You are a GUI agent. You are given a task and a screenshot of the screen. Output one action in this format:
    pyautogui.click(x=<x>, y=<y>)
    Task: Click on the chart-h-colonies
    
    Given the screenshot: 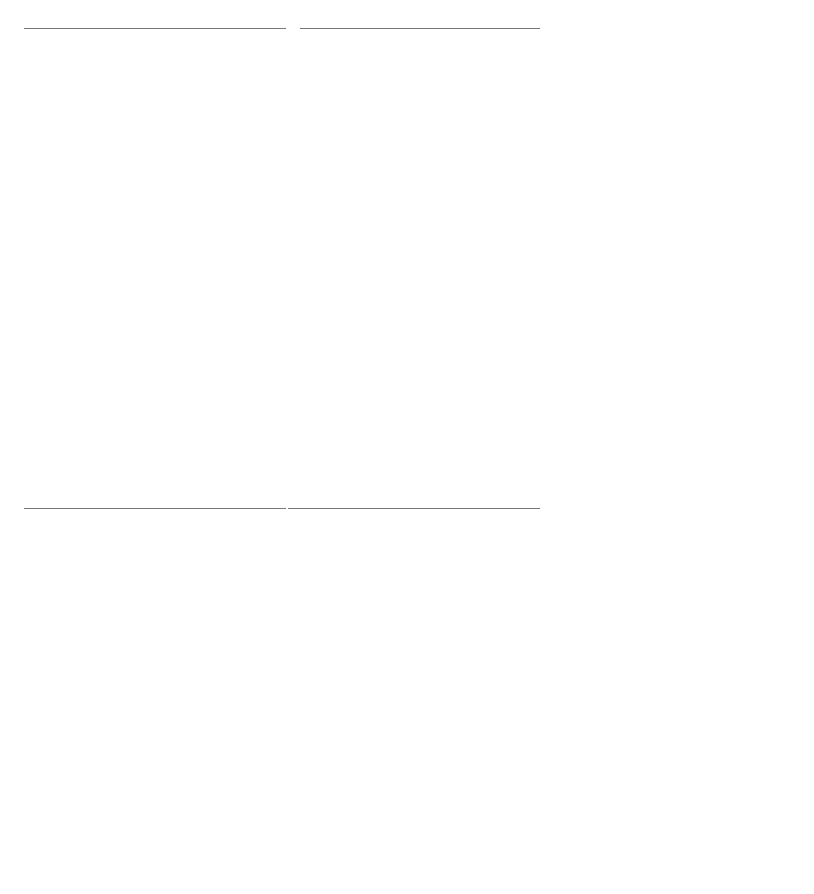 What is the action you would take?
    pyautogui.click(x=692, y=400)
    